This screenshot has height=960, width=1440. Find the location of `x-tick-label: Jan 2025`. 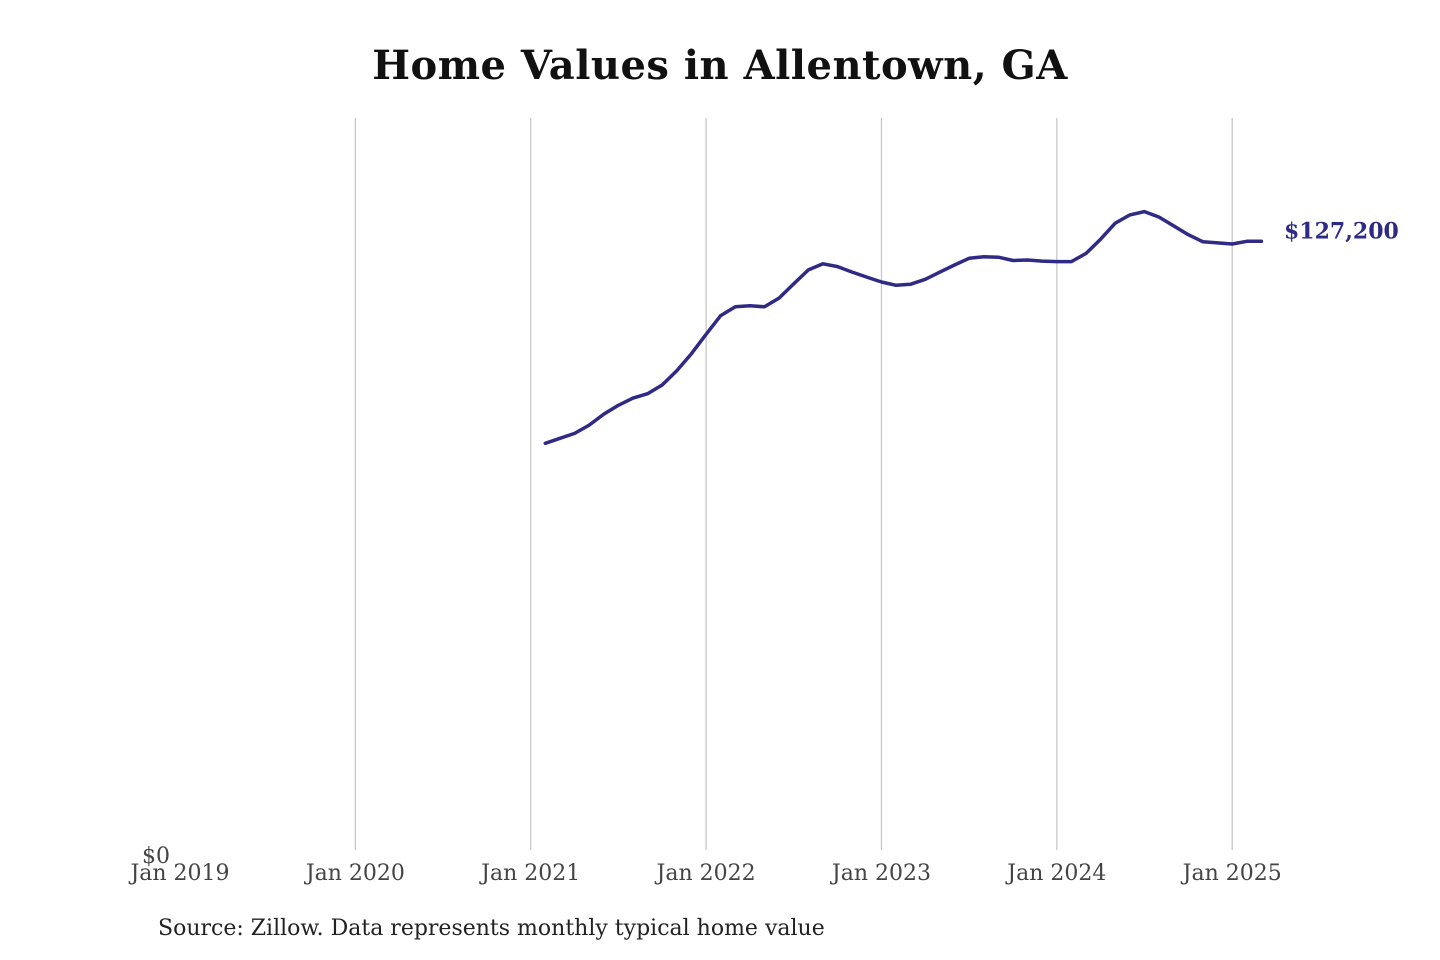

x-tick-label: Jan 2025 is located at coordinates (1231, 873).